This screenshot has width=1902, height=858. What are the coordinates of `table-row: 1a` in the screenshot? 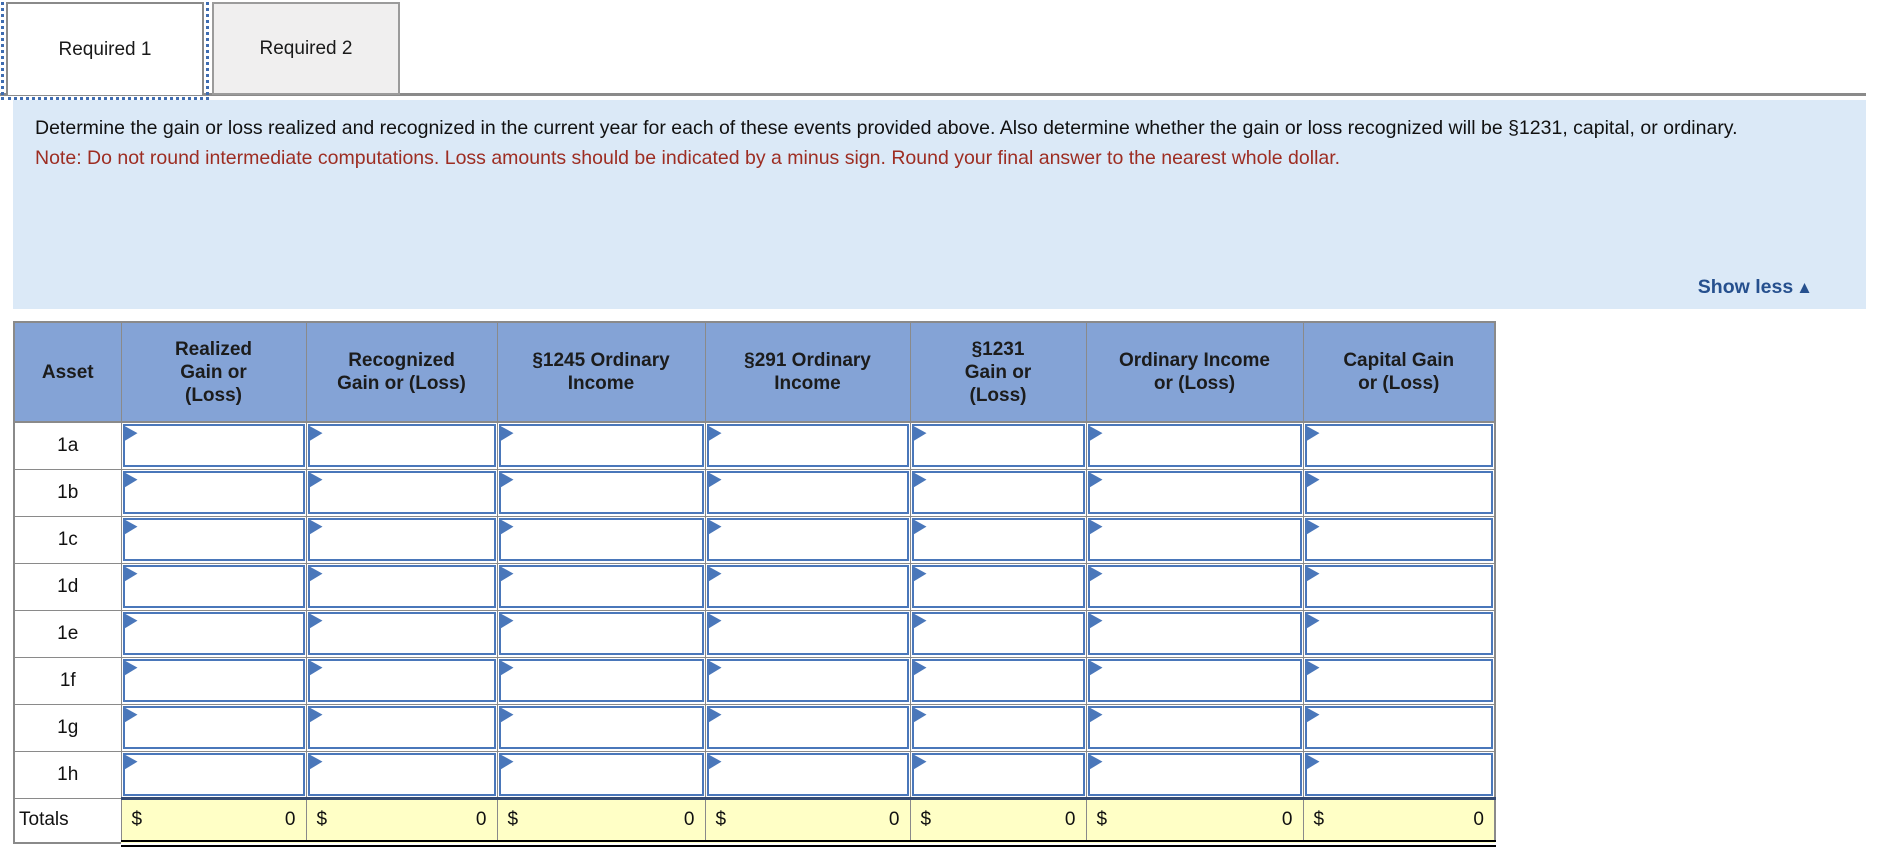 It's located at (754, 445).